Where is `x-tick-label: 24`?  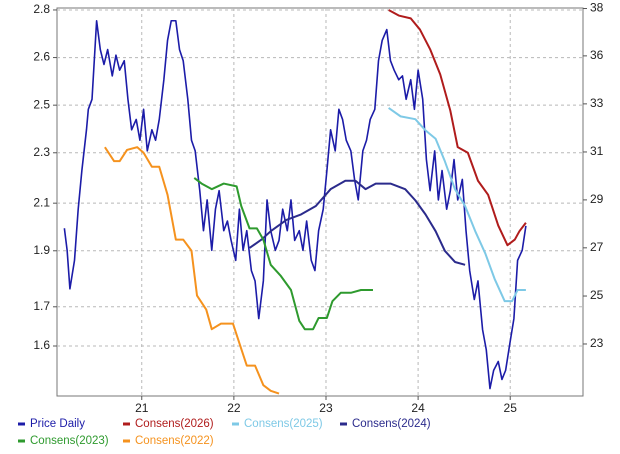
x-tick-label: 24 is located at coordinates (418, 408).